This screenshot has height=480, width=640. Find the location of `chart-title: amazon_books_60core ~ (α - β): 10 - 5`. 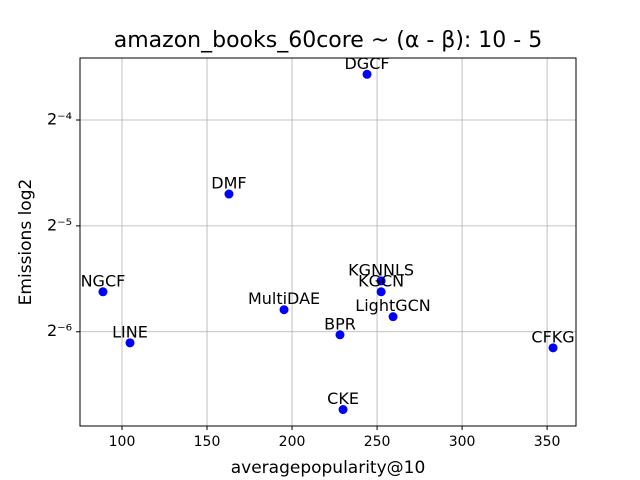

chart-title: amazon_books_60core ~ (α - β): 10 - 5 is located at coordinates (328, 40).